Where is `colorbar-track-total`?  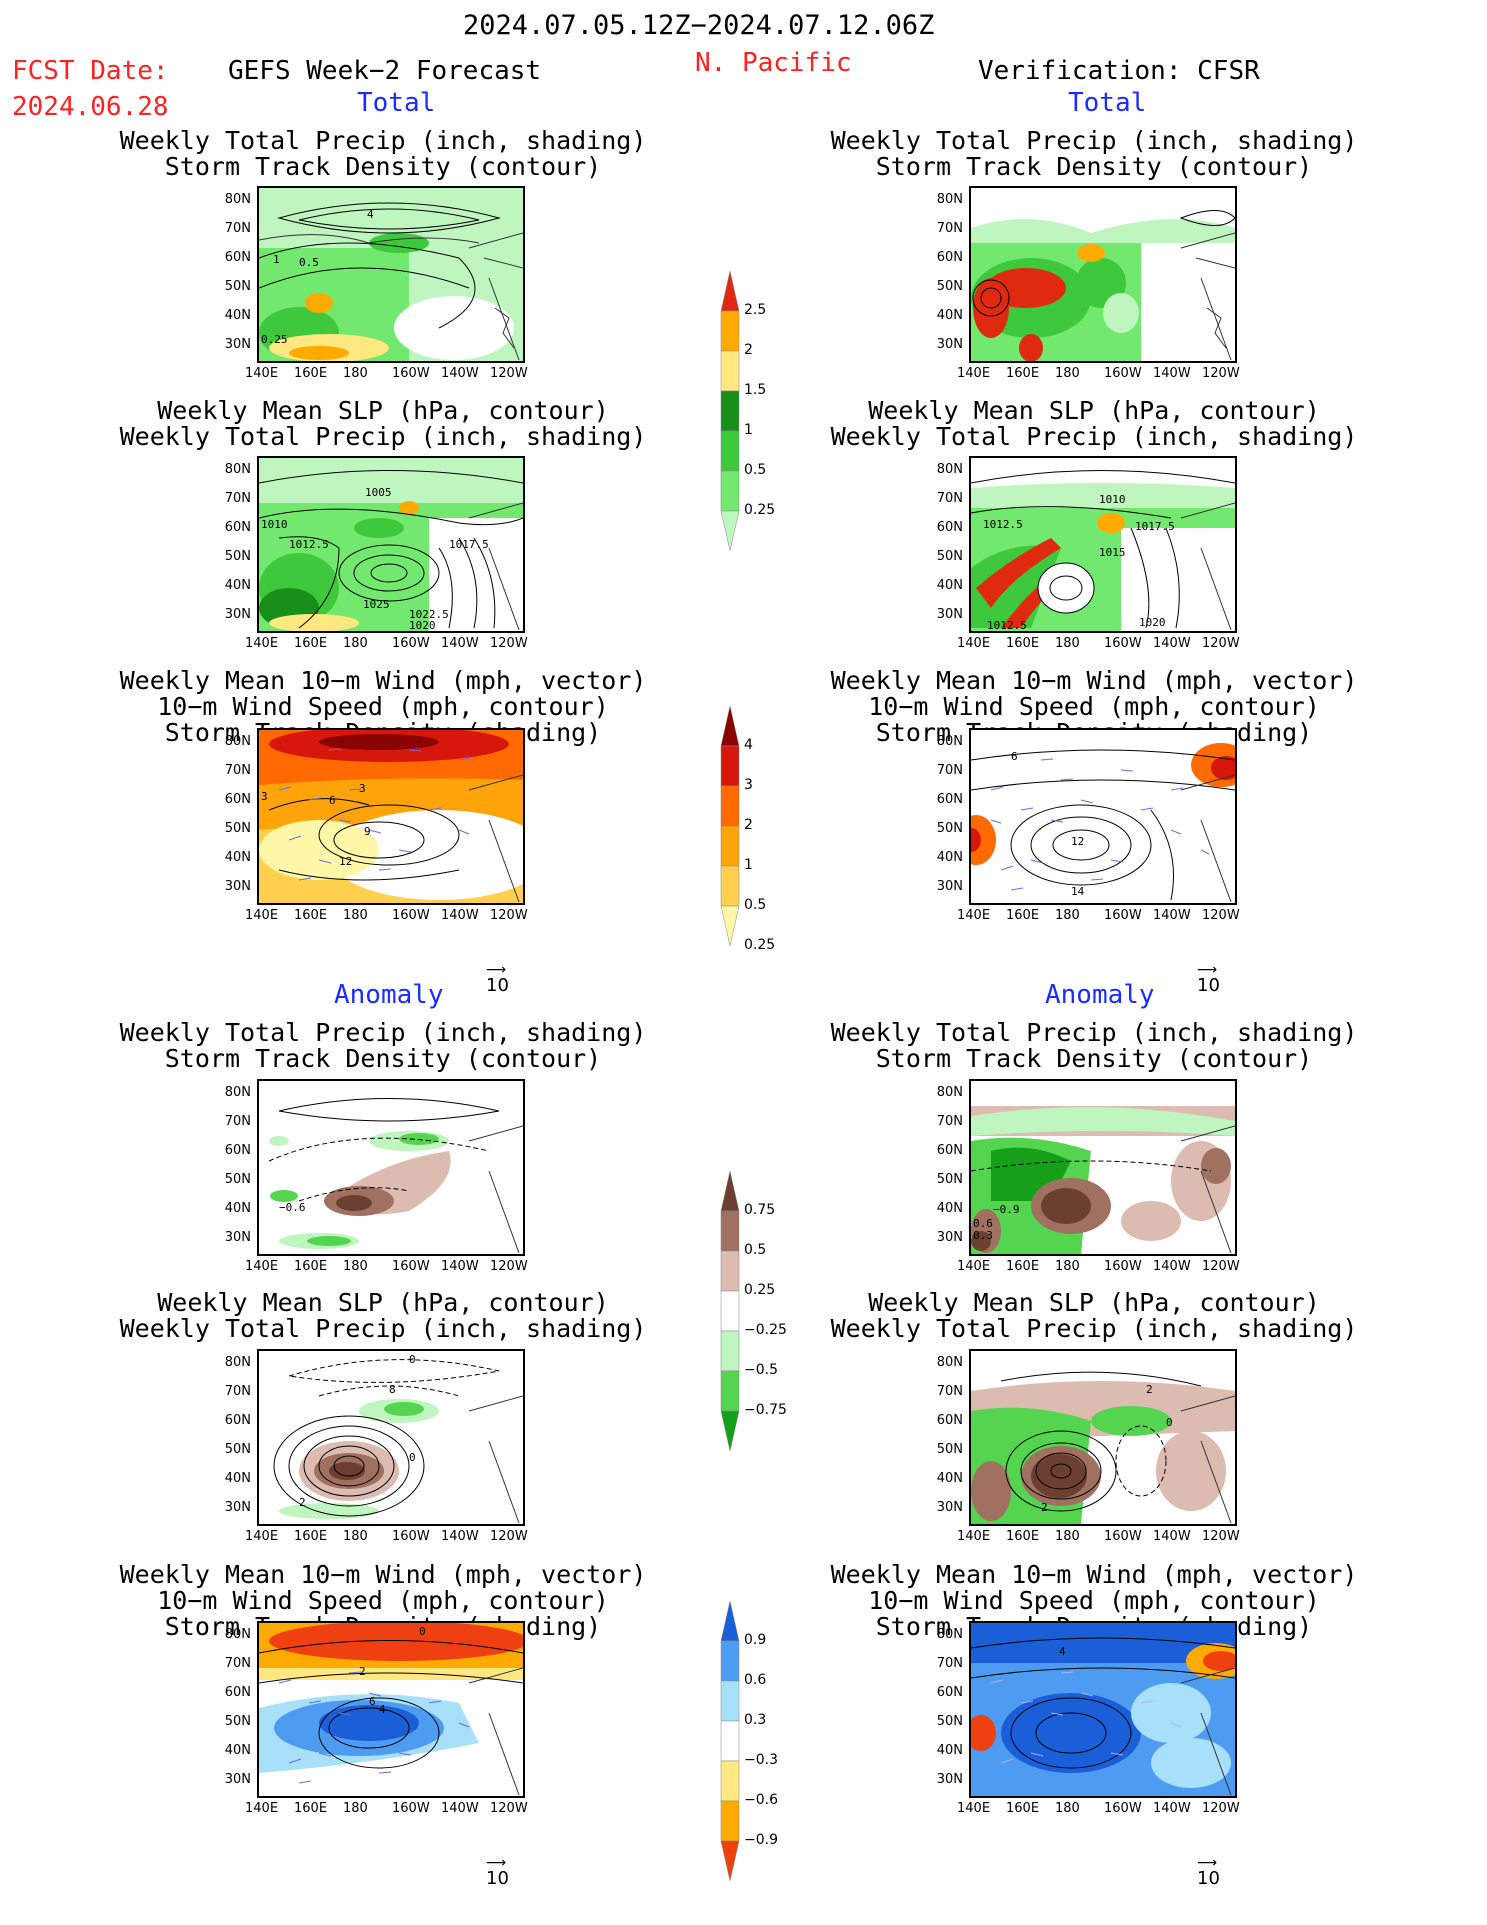
colorbar-track-total is located at coordinates (730, 826).